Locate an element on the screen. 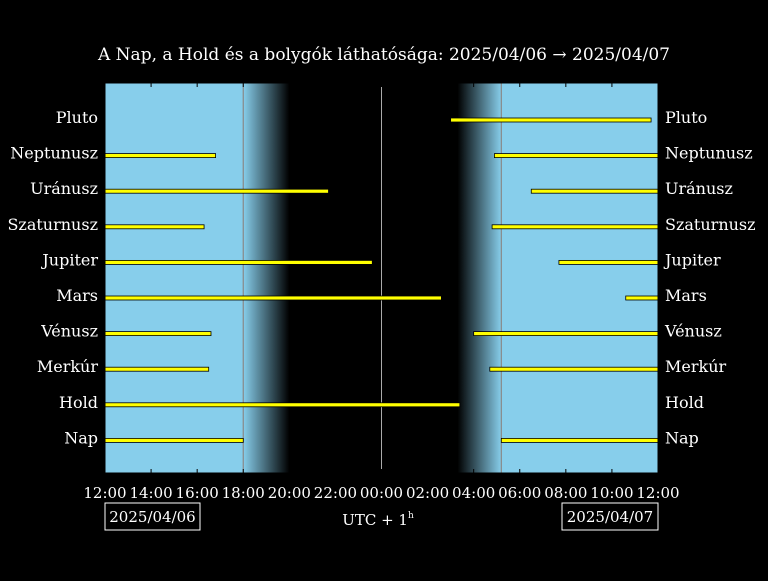 Image resolution: width=768 pixels, height=581 pixels. dawn-gradient is located at coordinates (479, 278).